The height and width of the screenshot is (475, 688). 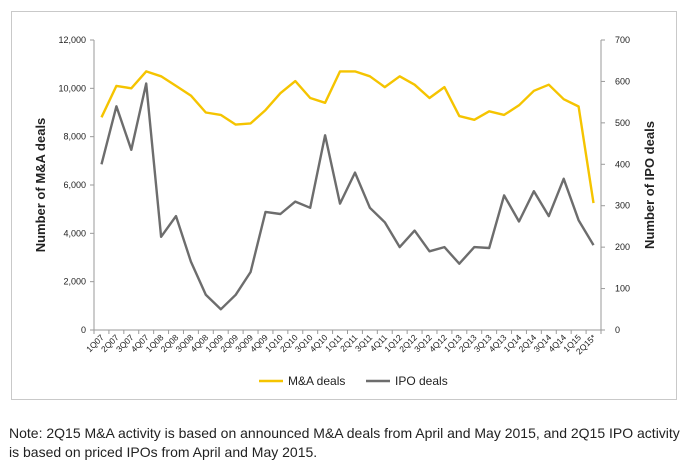 What do you see at coordinates (74, 282) in the screenshot?
I see `left-y-tick-label: 2,000` at bounding box center [74, 282].